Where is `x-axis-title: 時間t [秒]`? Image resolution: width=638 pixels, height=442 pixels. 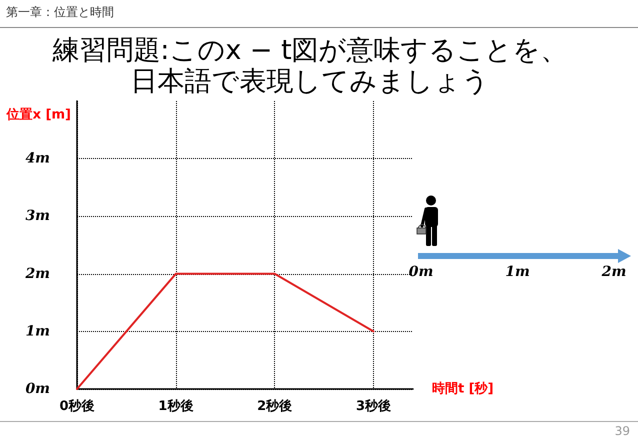 x-axis-title: 時間t [秒] is located at coordinates (463, 389).